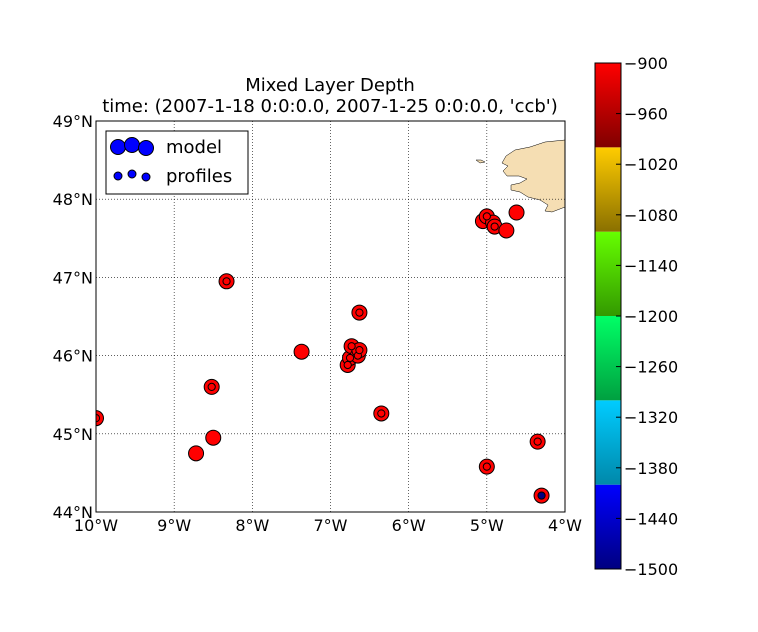 Image resolution: width=758 pixels, height=632 pixels. What do you see at coordinates (651, 468) in the screenshot?
I see `colorbar-tick-label: −1380` at bounding box center [651, 468].